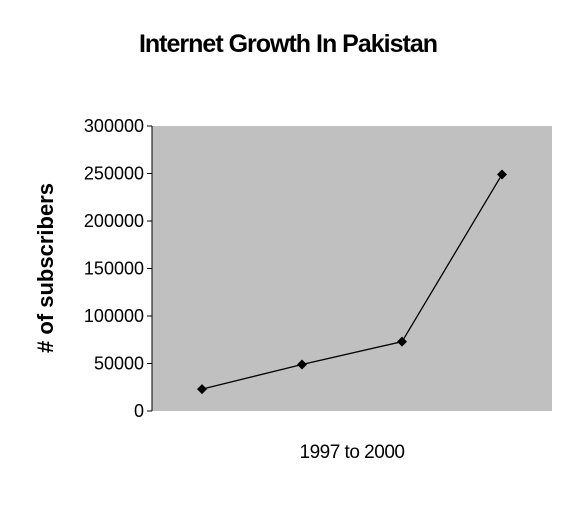 This screenshot has height=509, width=576. Describe the element at coordinates (114, 269) in the screenshot. I see `y-tick-label: 150000` at that location.